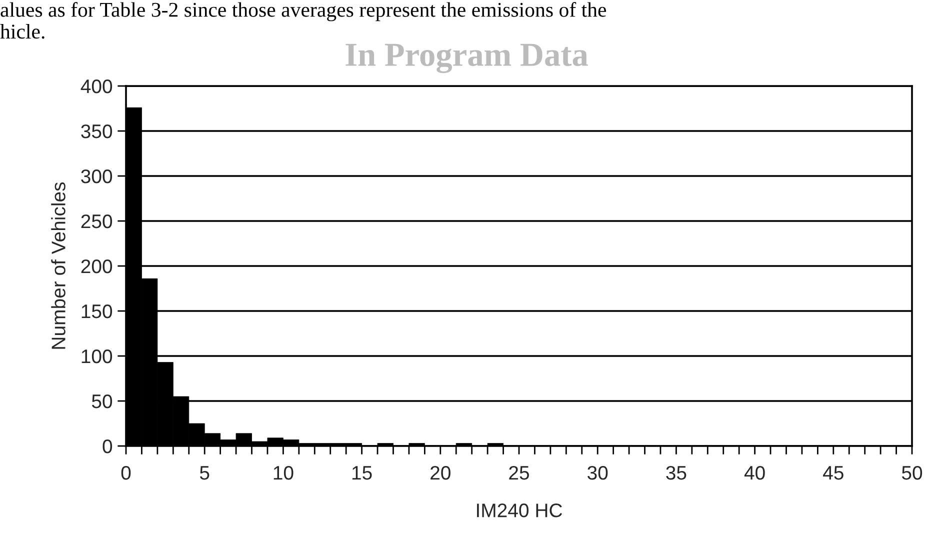 The image size is (933, 542). Describe the element at coordinates (467, 59) in the screenshot. I see `chart-title: In Program Data` at that location.